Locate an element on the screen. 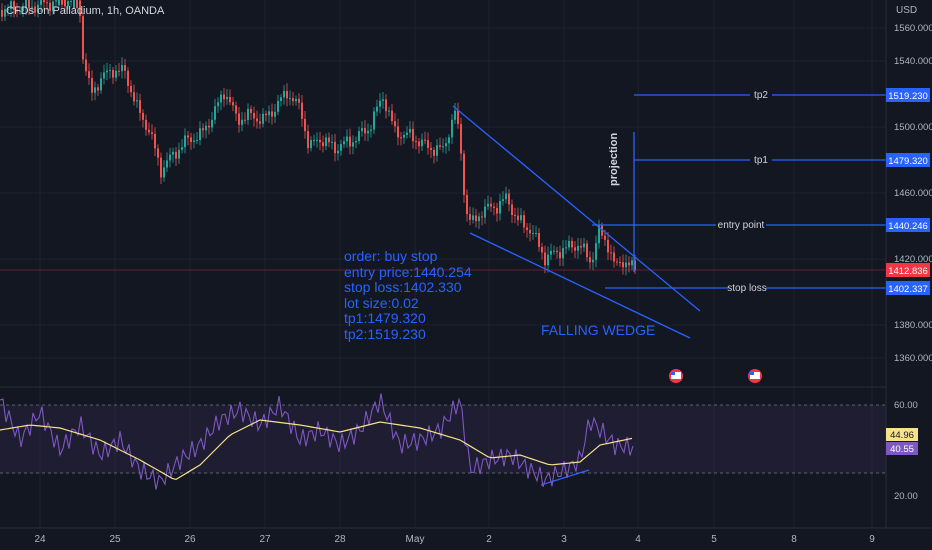  falling-wedge-label: FALLING WEDGE is located at coordinates (598, 330).